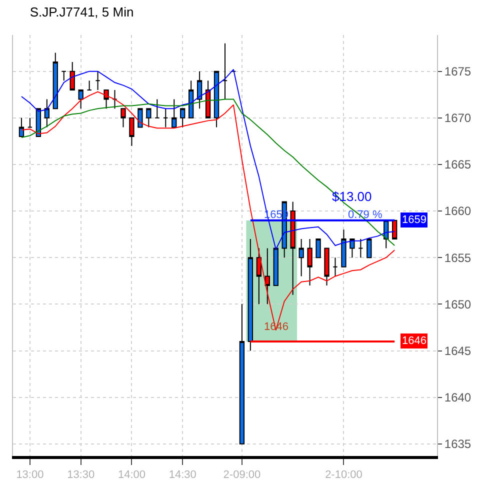  What do you see at coordinates (30, 475) in the screenshot?
I see `x-tick-label: 13:00` at bounding box center [30, 475].